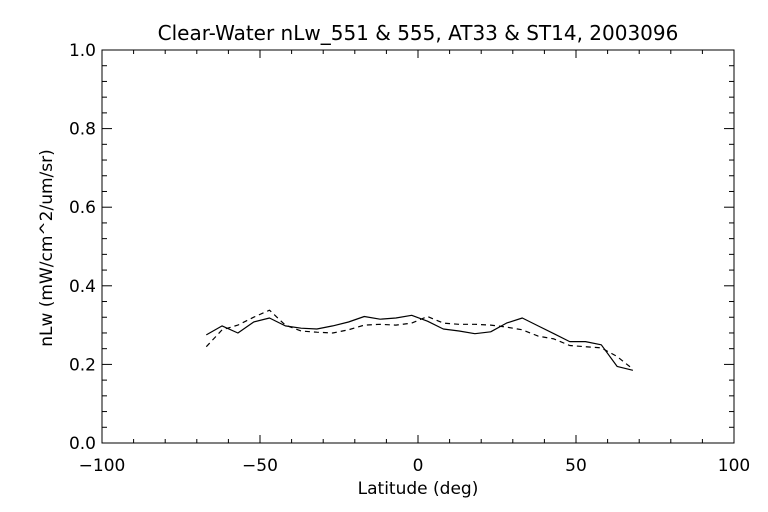 The image size is (768, 512). What do you see at coordinates (82, 51) in the screenshot?
I see `y-tick-label: 1.0` at bounding box center [82, 51].